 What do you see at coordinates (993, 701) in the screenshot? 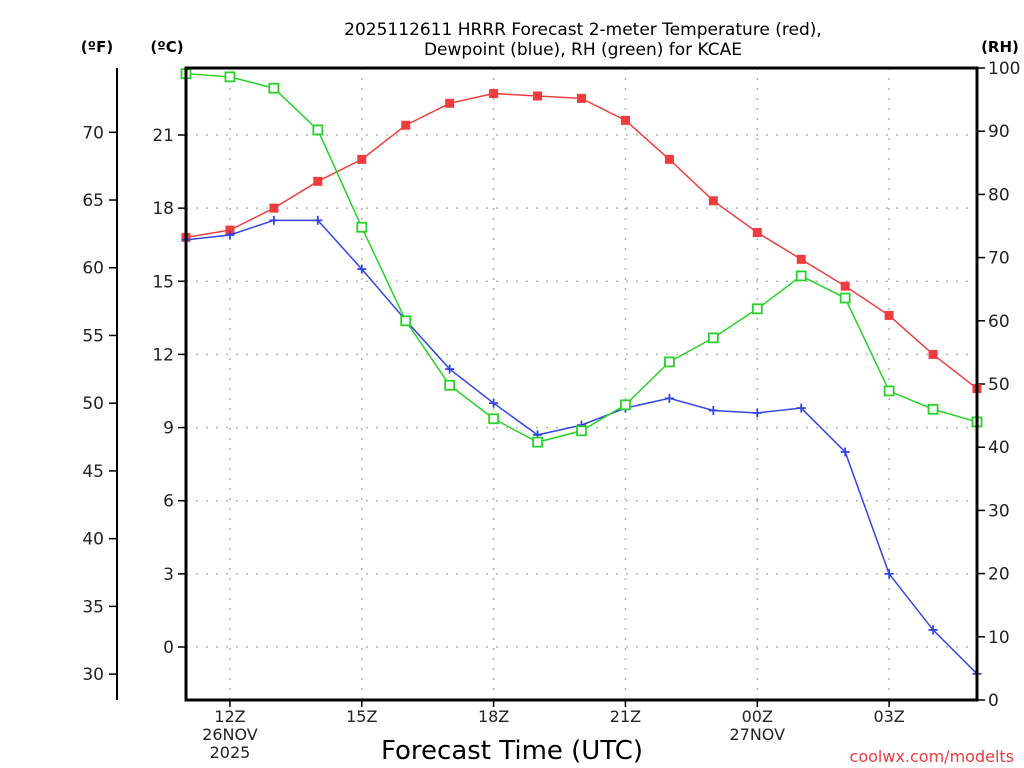
I see `rh-tick-label: 0` at bounding box center [993, 701].